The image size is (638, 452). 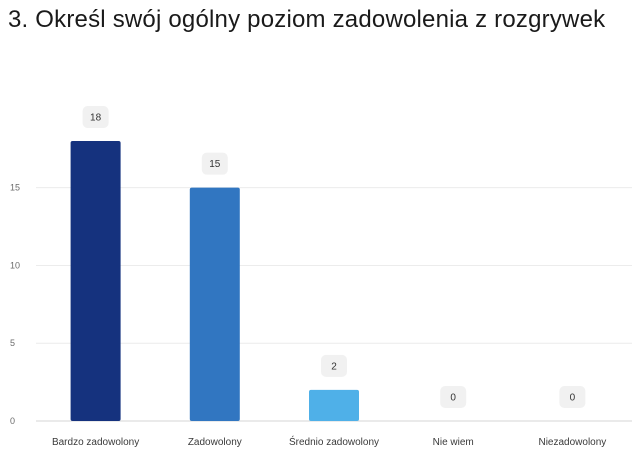 I want to click on y-tick-label: 5, so click(x=12, y=343).